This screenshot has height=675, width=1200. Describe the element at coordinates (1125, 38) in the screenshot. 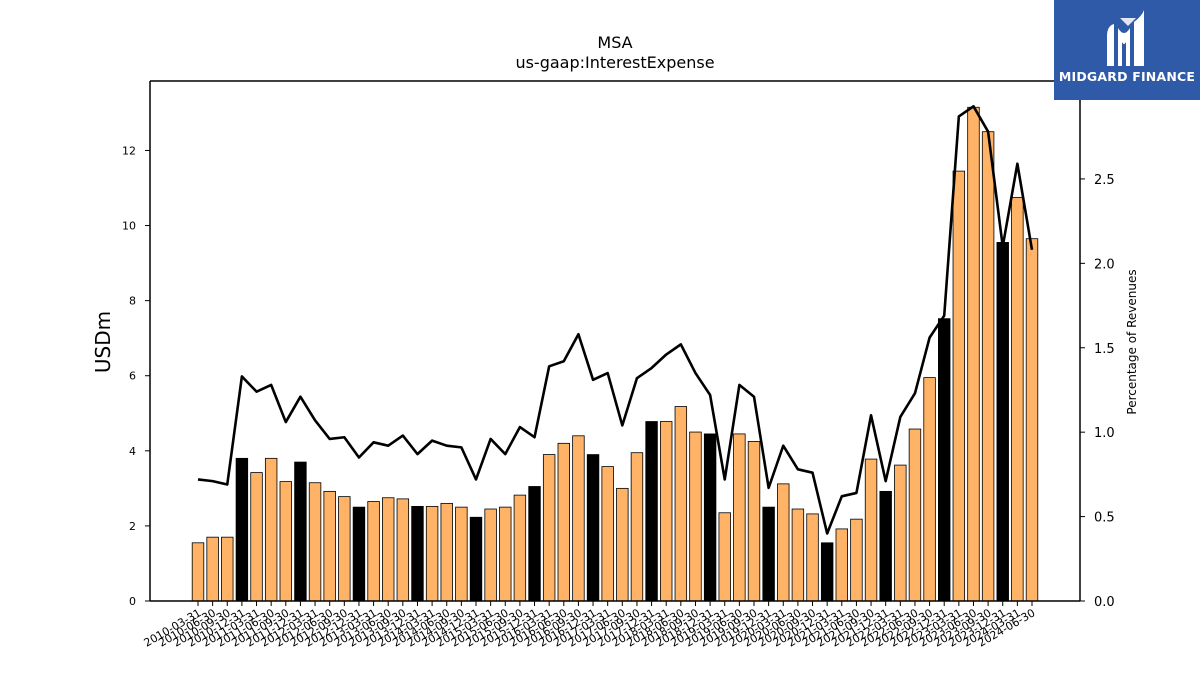

I see `midgard-logo-icon` at that location.